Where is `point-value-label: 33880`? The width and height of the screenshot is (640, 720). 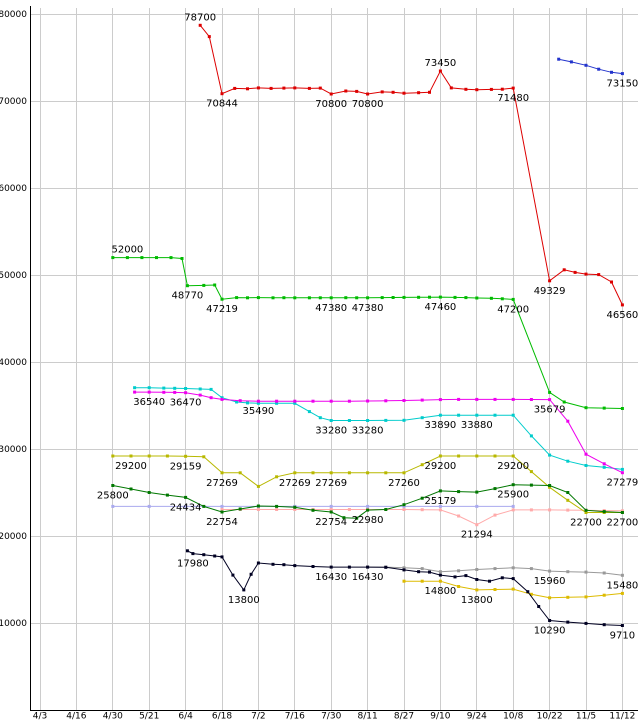 point-value-label: 33880 is located at coordinates (477, 425).